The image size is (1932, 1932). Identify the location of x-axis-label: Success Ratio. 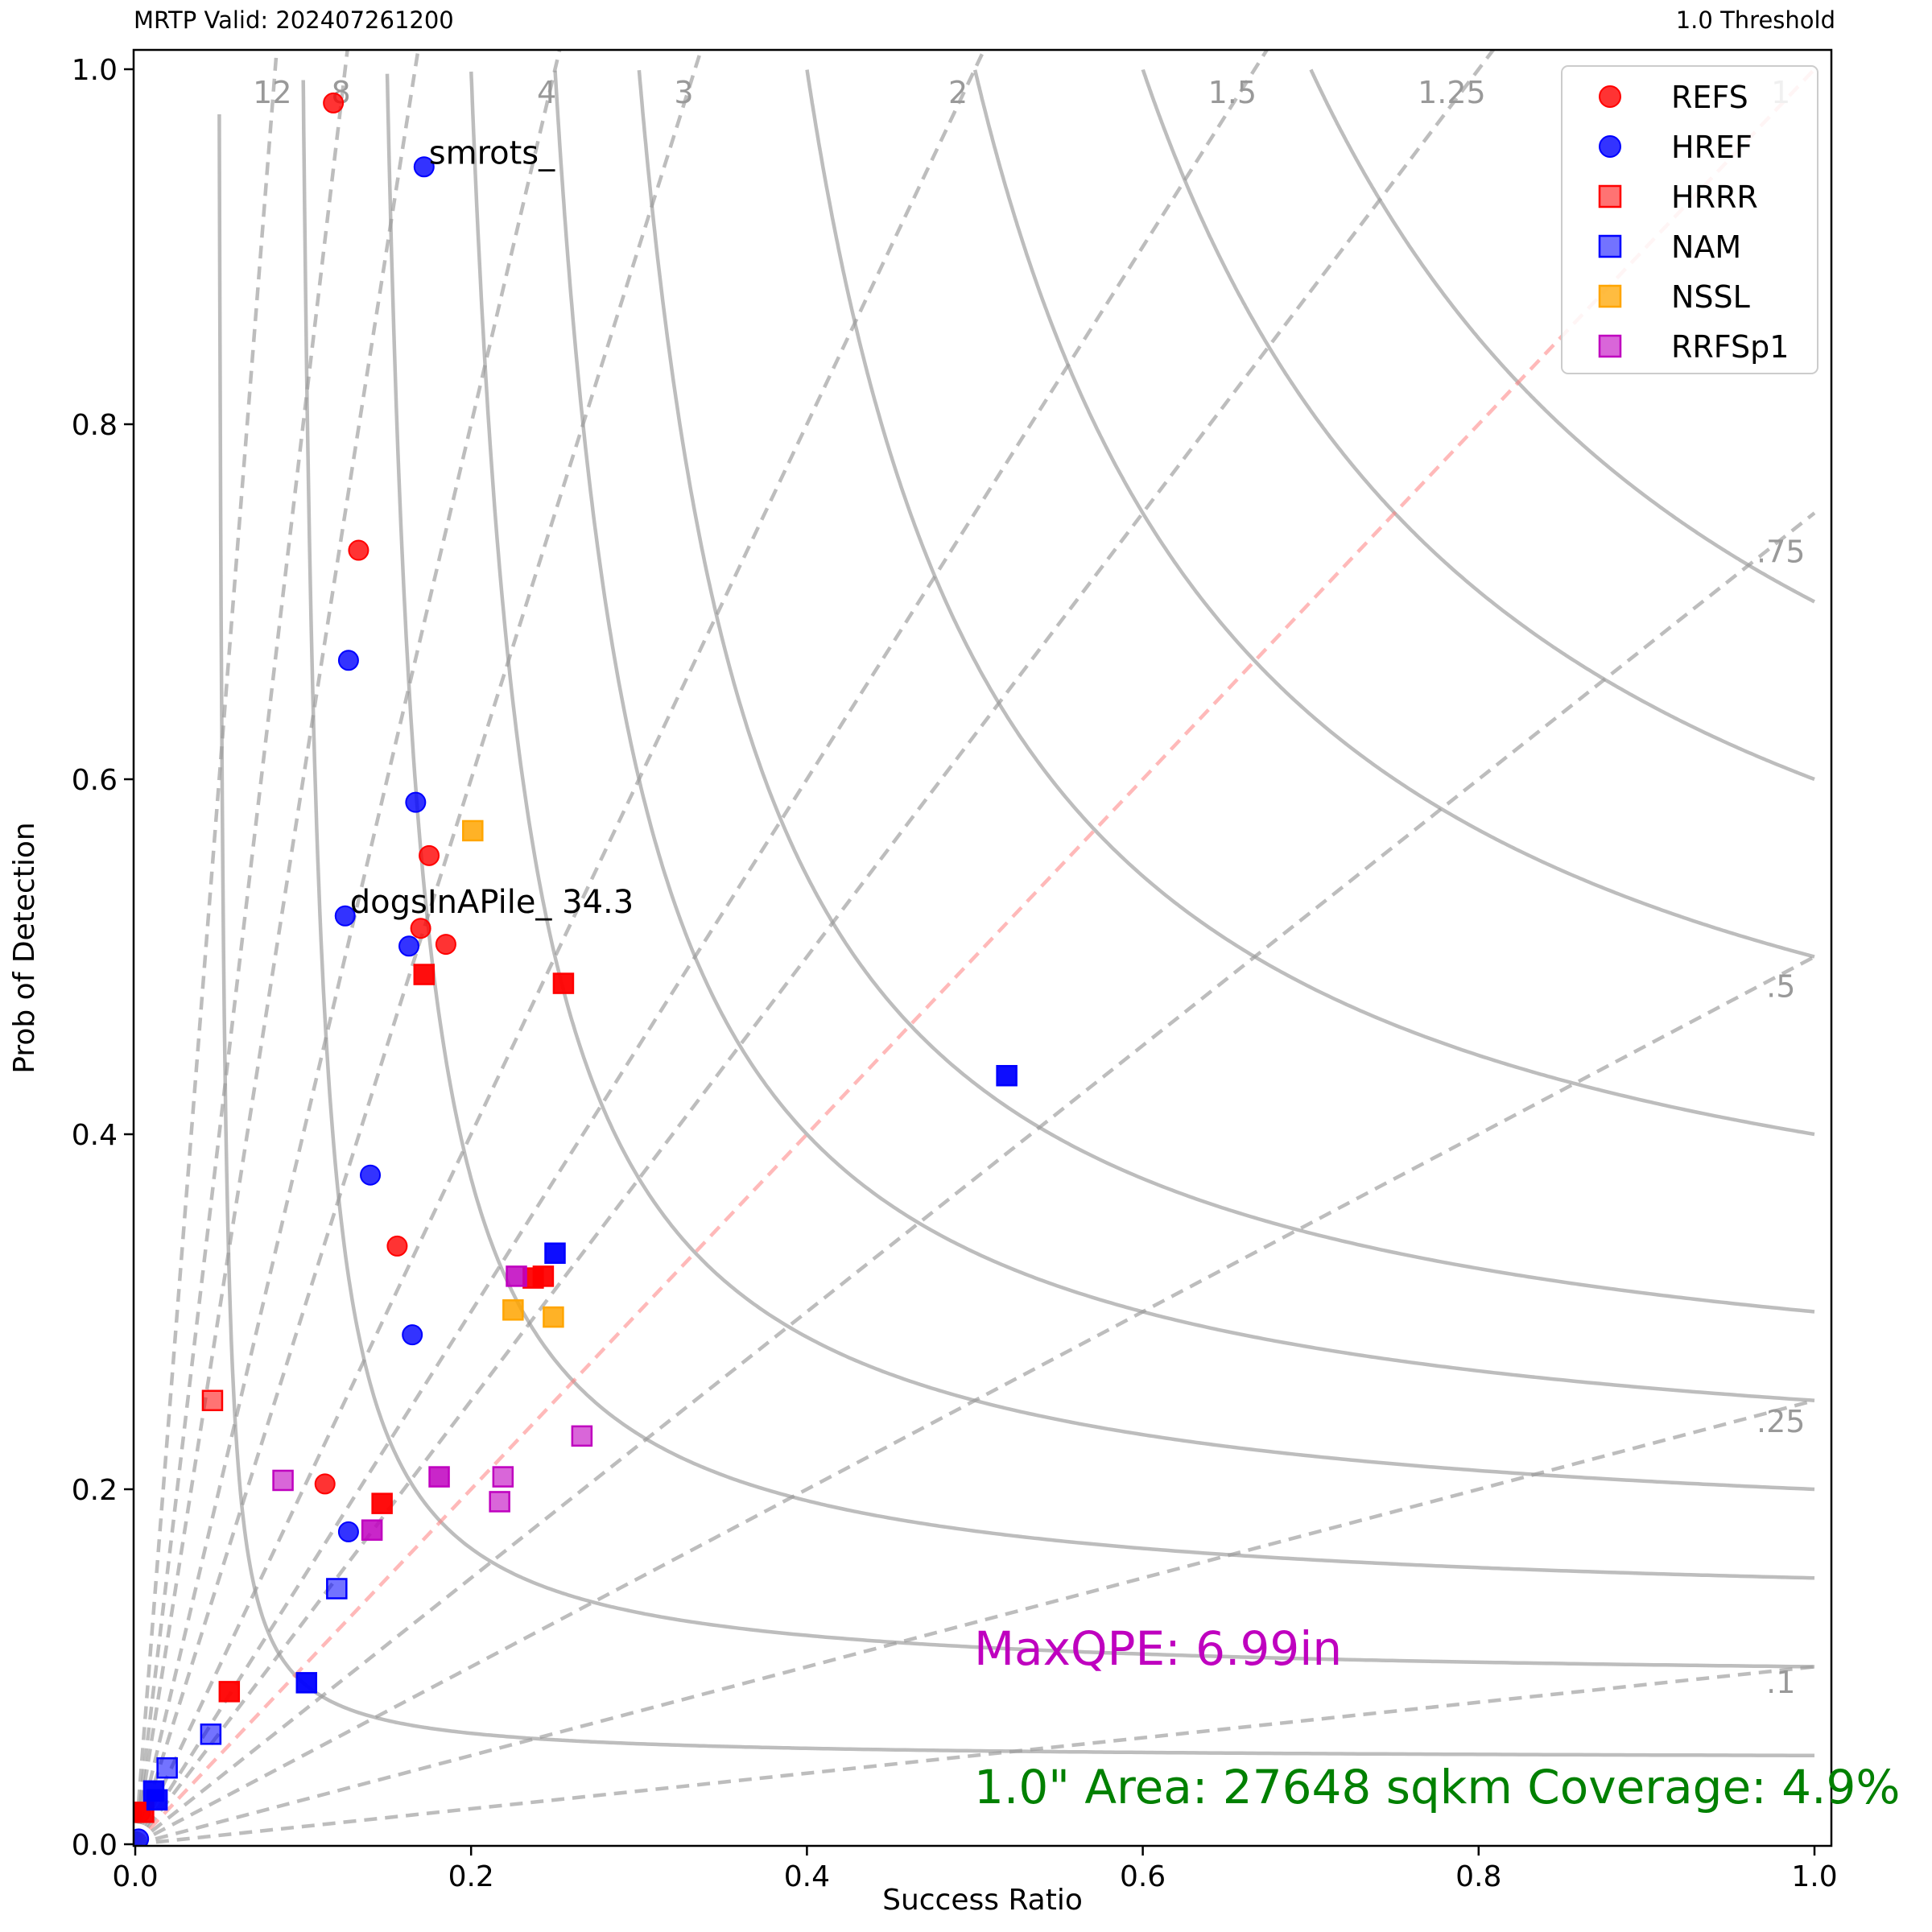
(982, 1900).